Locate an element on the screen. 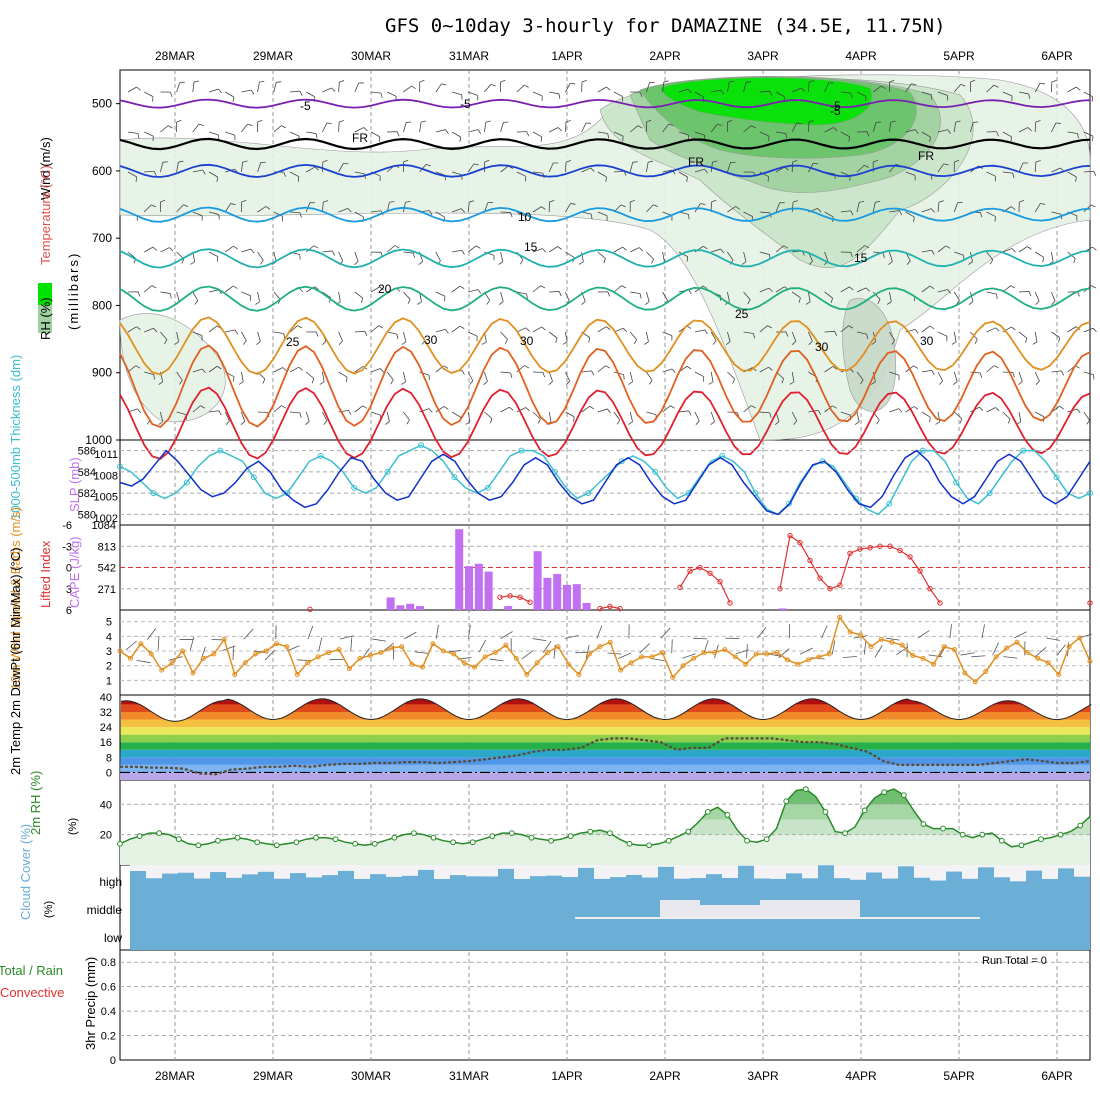  precip-y-tick: 0.8 is located at coordinates (108, 963).